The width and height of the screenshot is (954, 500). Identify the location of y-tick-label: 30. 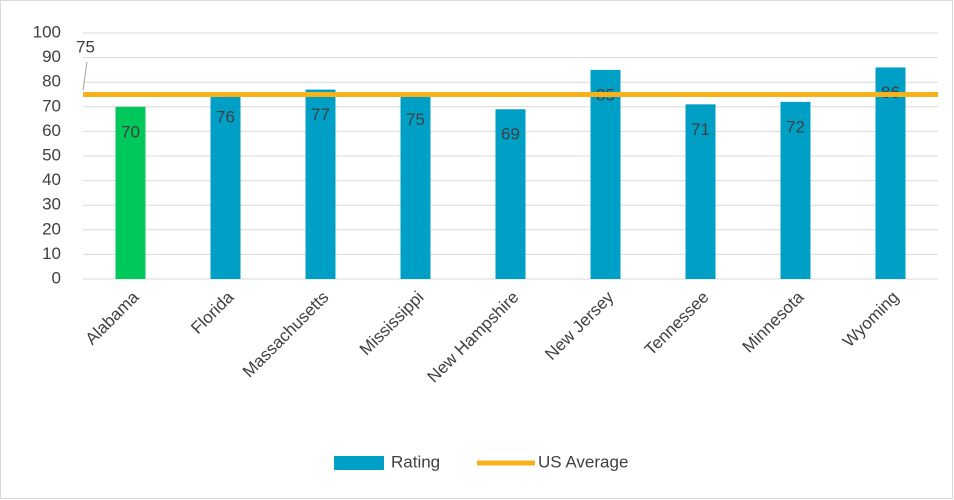
(51, 204).